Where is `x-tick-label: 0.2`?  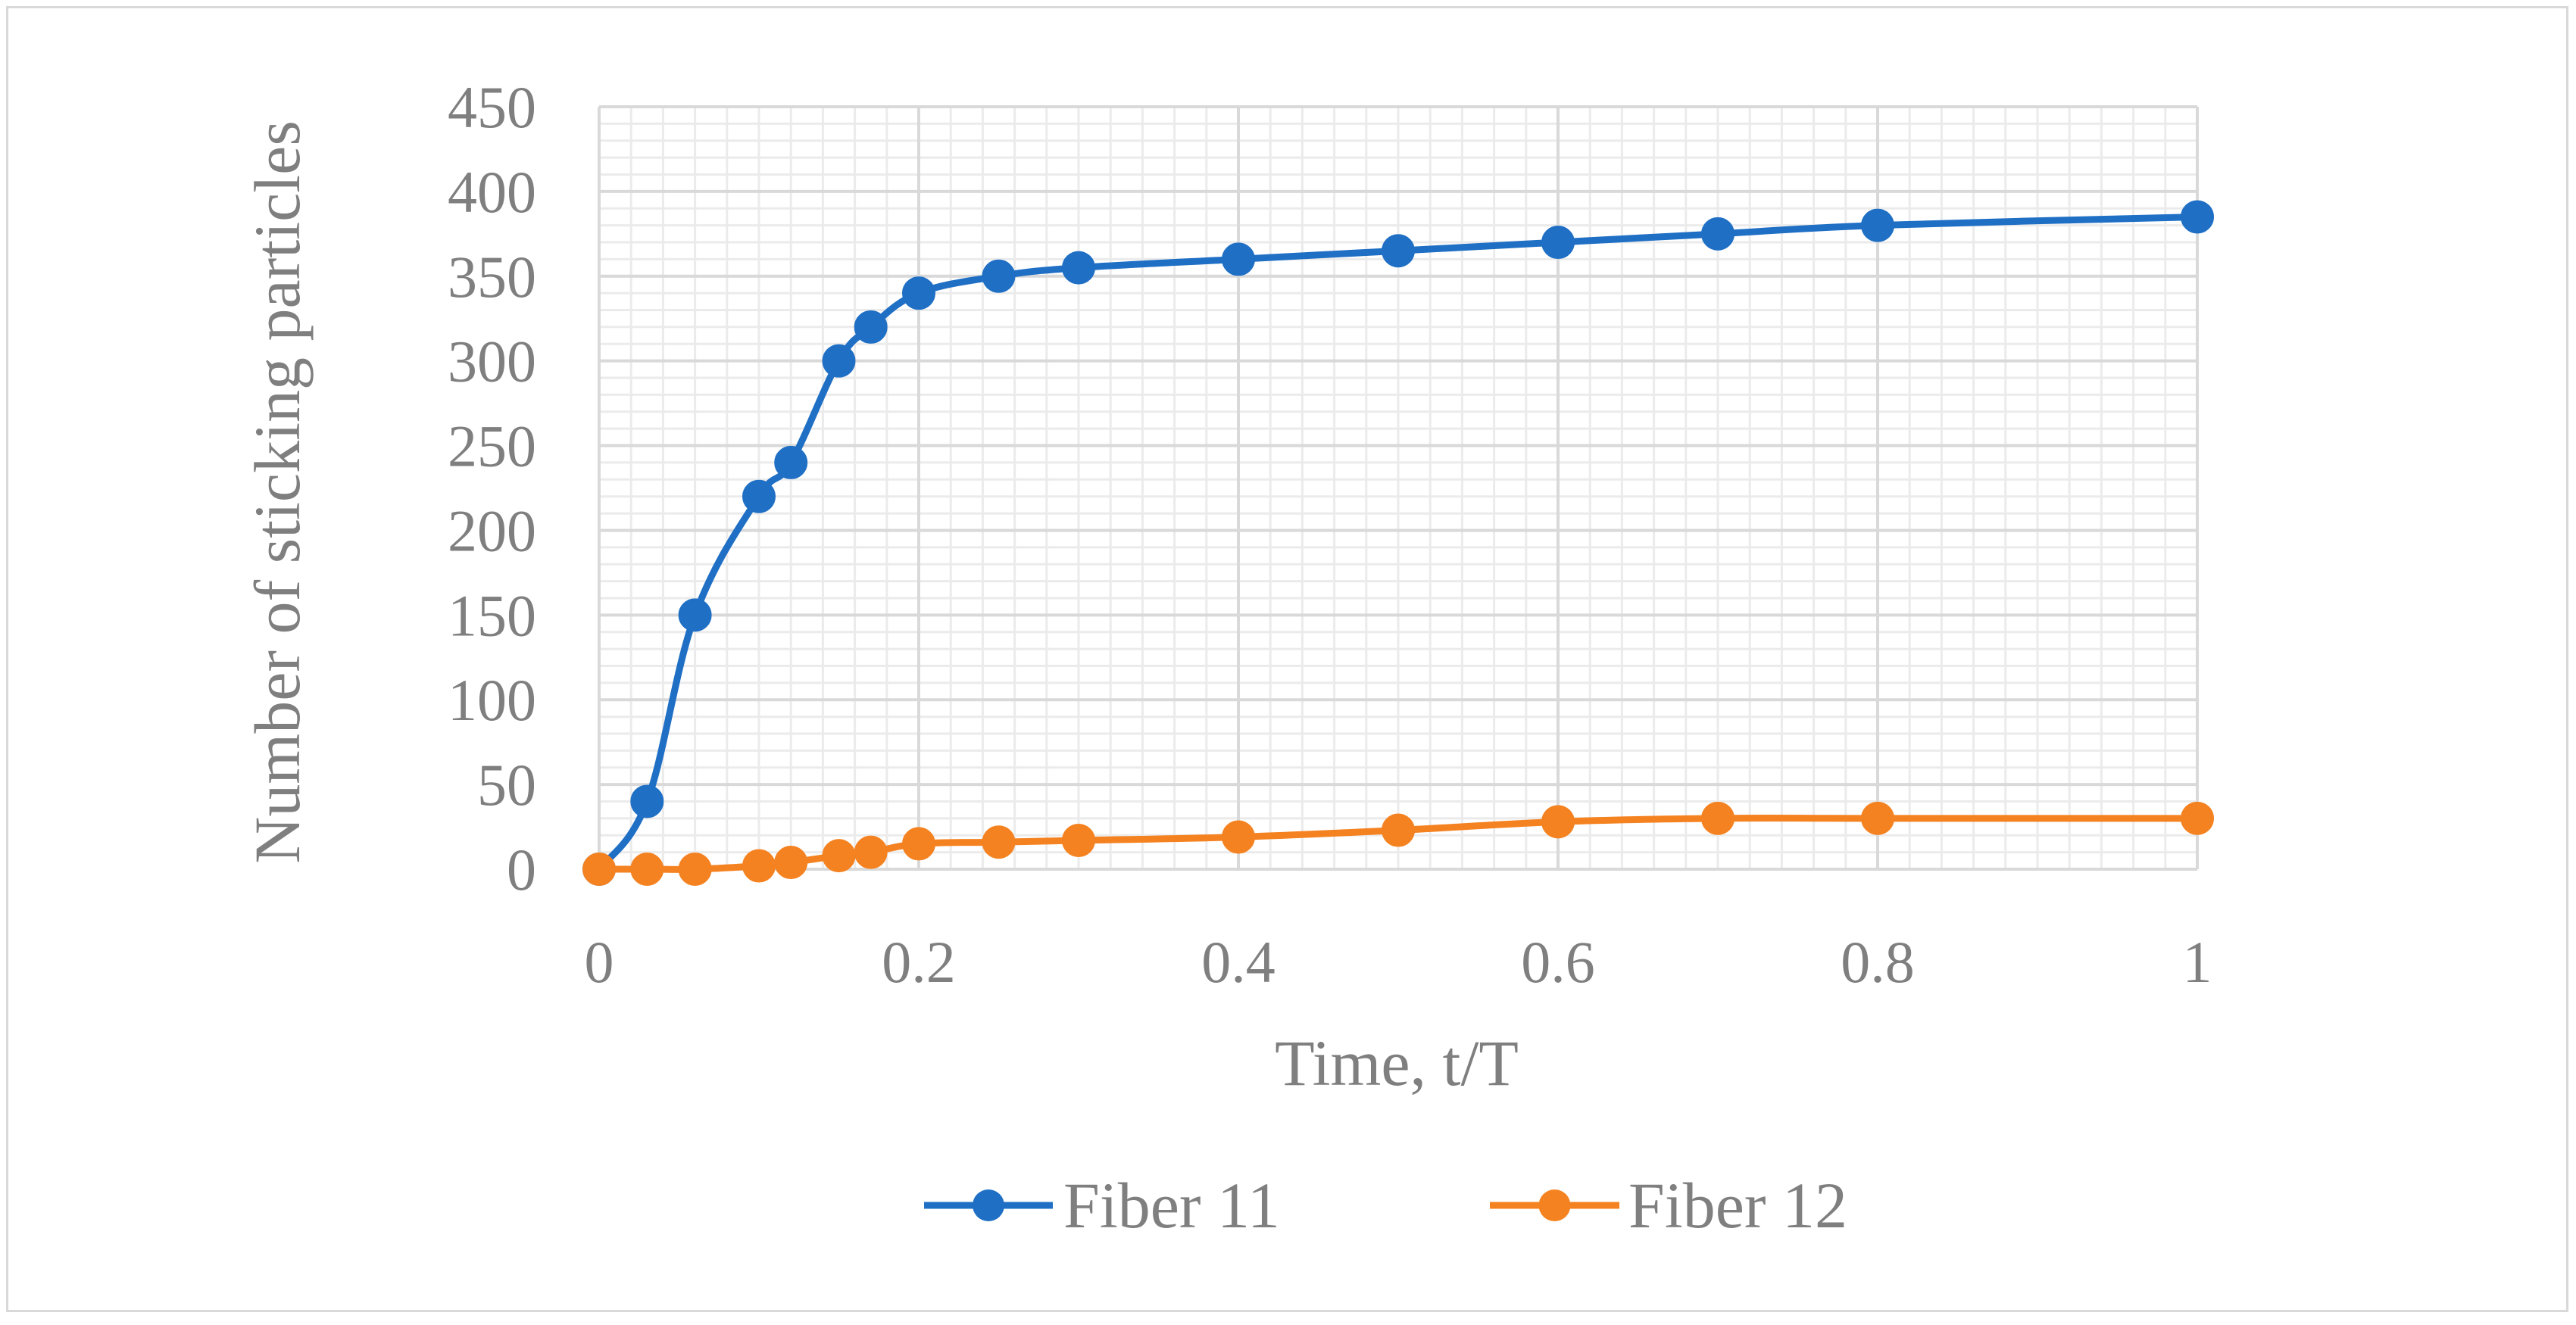
x-tick-label: 0.2 is located at coordinates (919, 962).